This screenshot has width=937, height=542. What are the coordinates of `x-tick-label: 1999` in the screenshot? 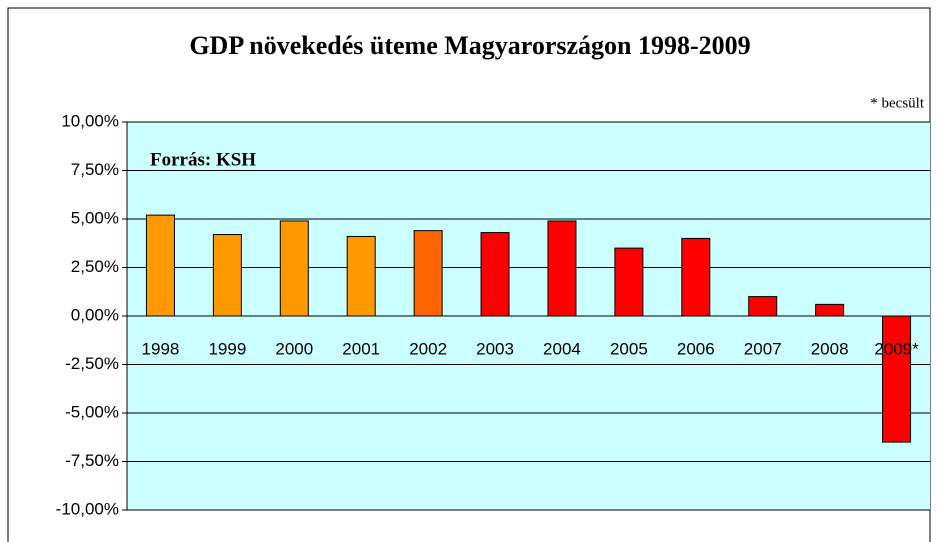 It's located at (227, 348).